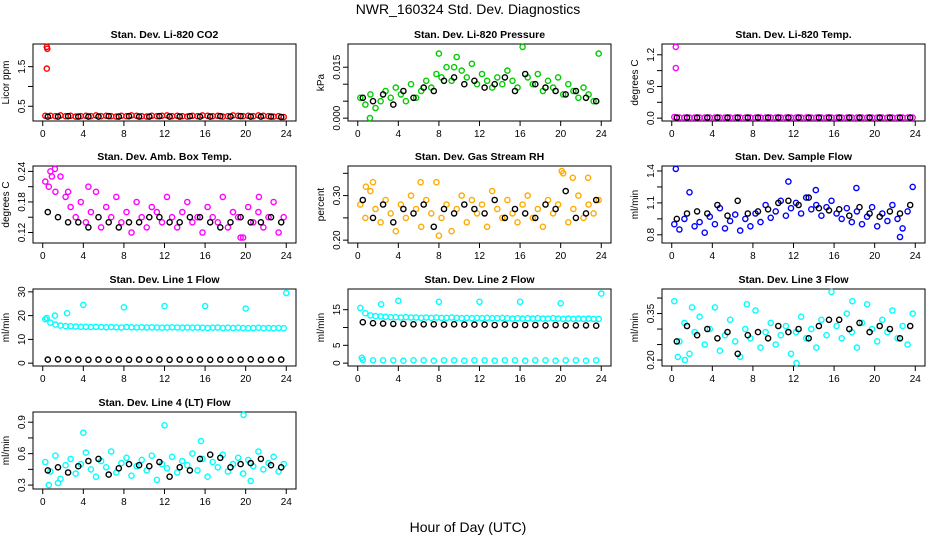  Describe the element at coordinates (793, 280) in the screenshot. I see `panel-title: Stan. Dev. Line 3 Flow` at that location.